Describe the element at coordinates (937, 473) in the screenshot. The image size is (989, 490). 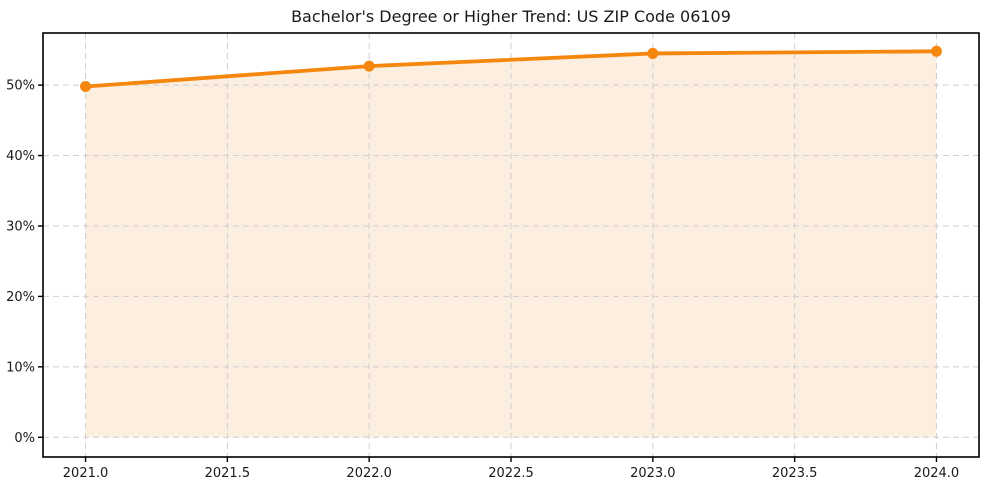
I see `x-tick-label: 2024.0` at that location.